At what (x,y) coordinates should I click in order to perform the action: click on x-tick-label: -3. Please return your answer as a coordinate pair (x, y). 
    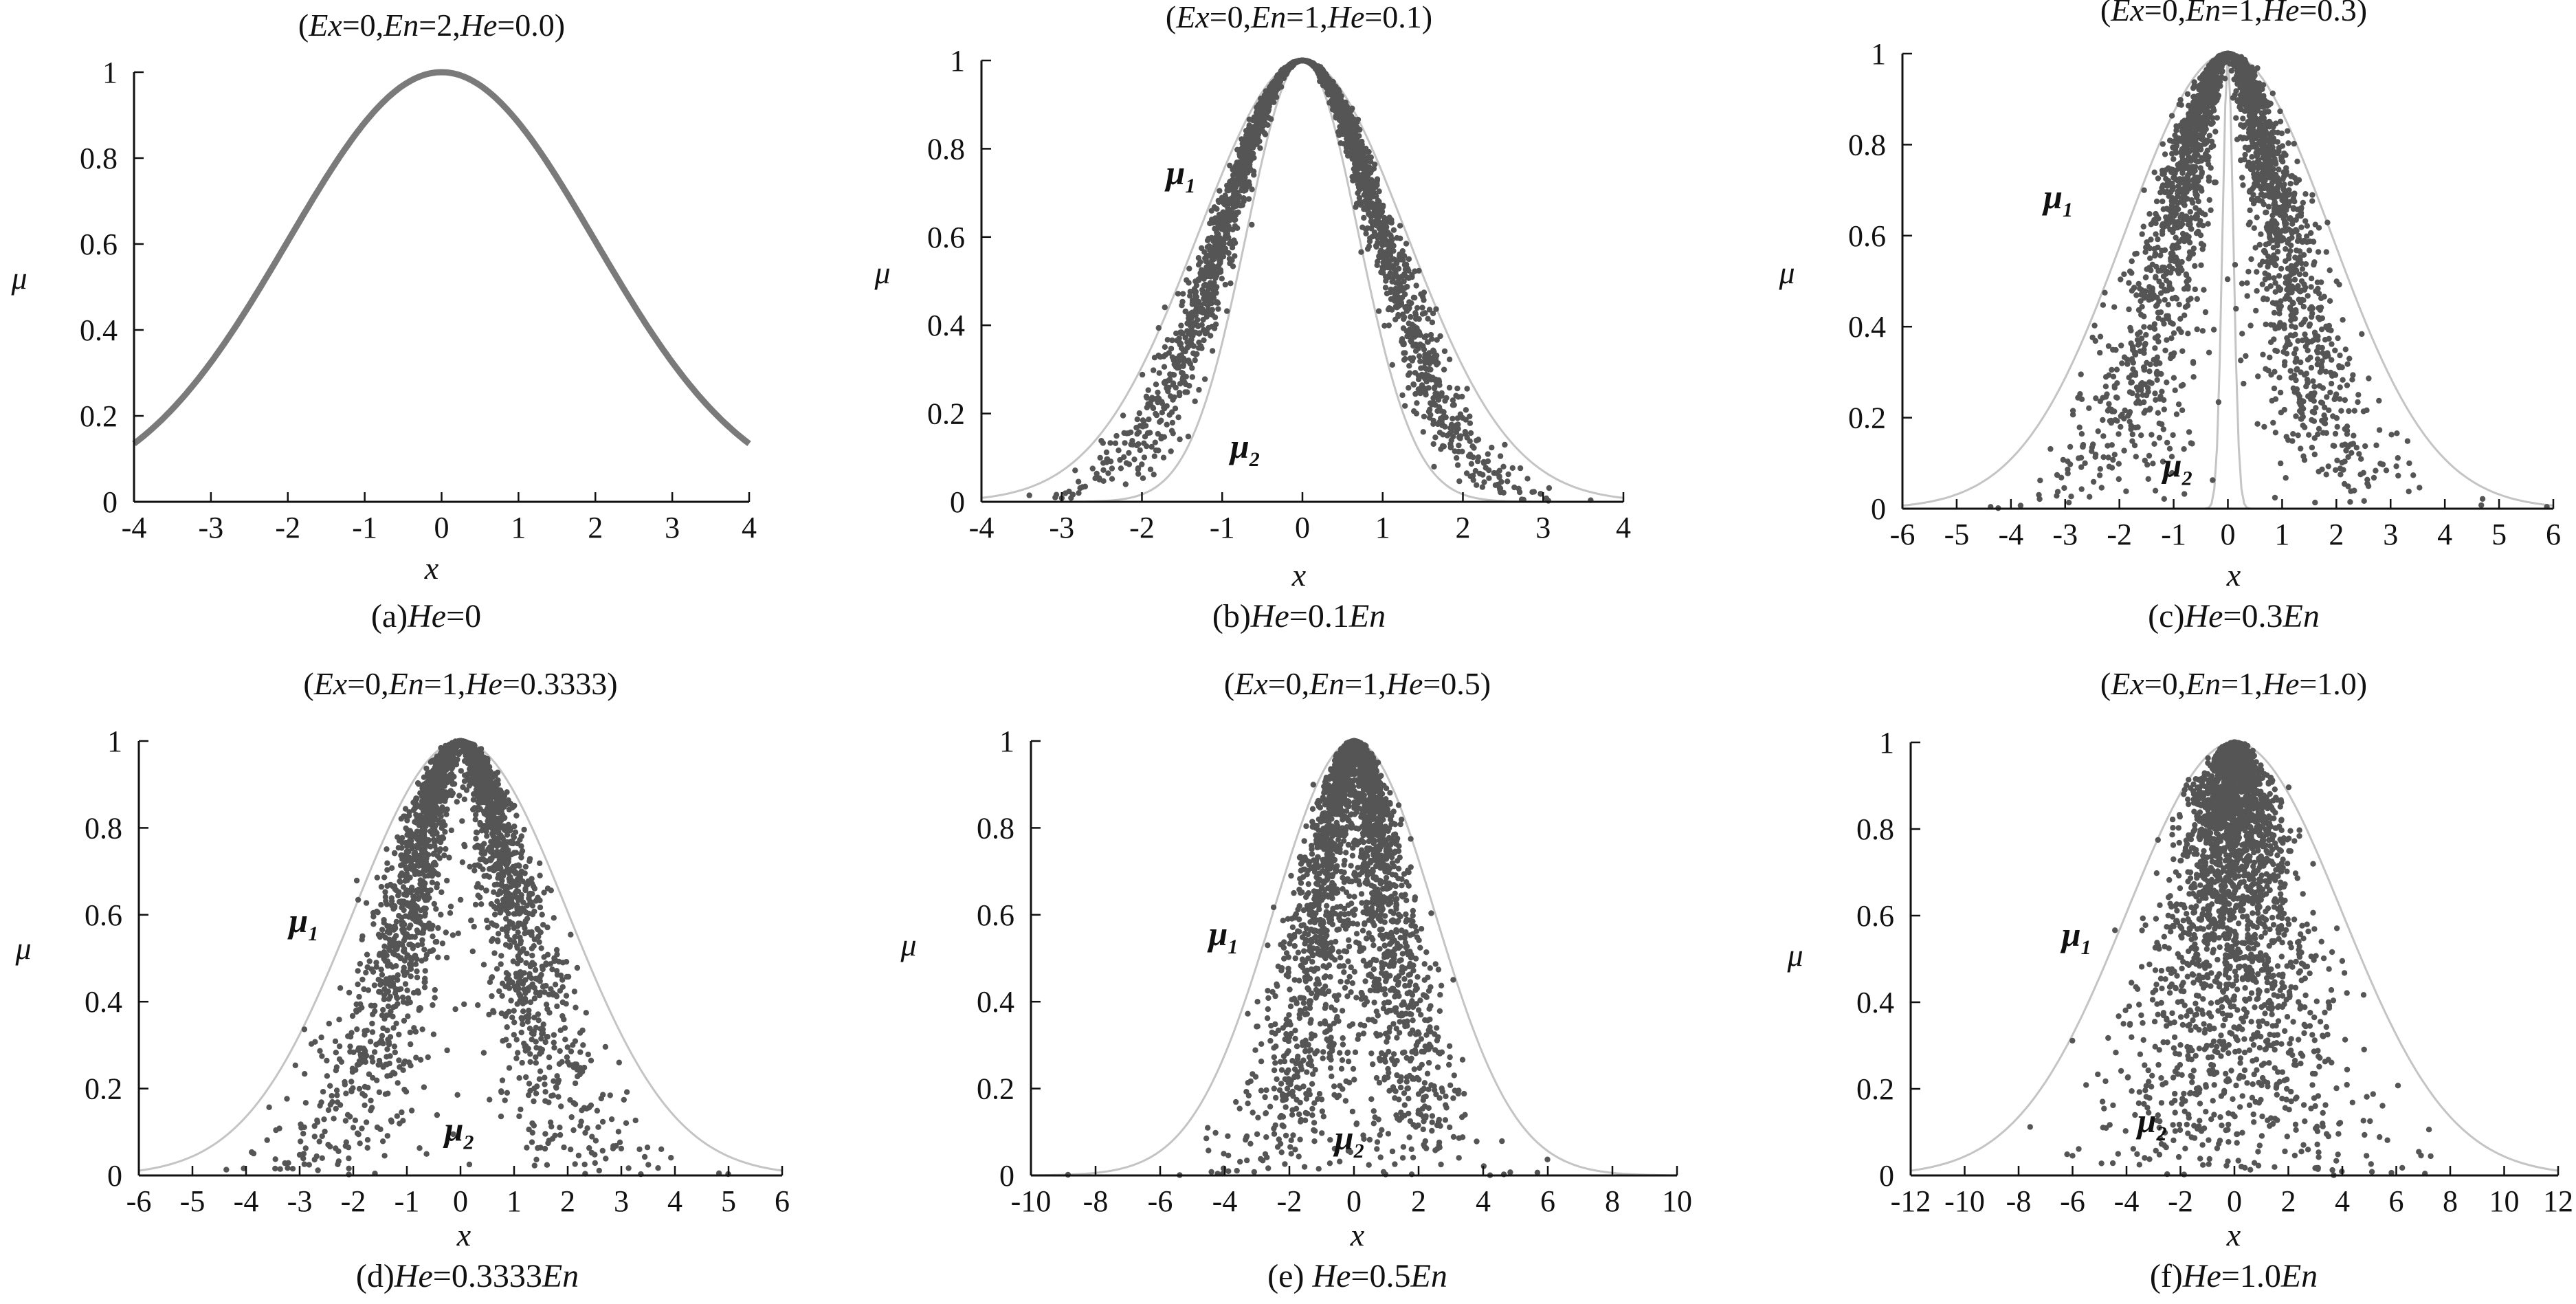
    Looking at the image, I should click on (211, 527).